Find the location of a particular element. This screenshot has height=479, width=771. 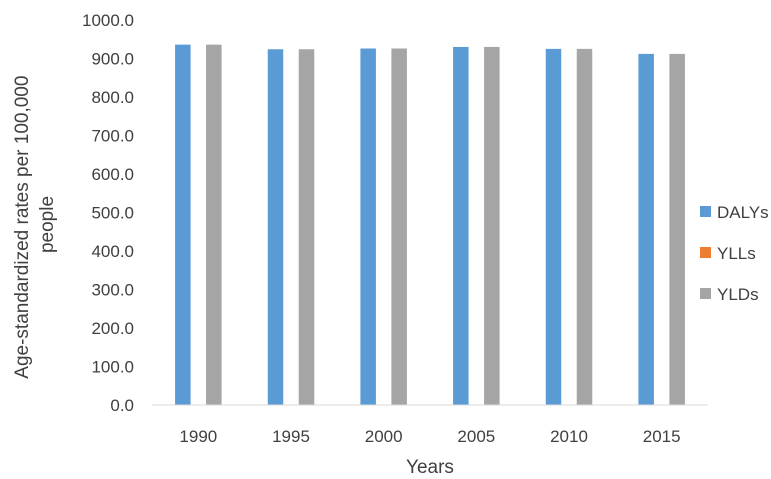

bar-dalys-1990 is located at coordinates (183, 224).